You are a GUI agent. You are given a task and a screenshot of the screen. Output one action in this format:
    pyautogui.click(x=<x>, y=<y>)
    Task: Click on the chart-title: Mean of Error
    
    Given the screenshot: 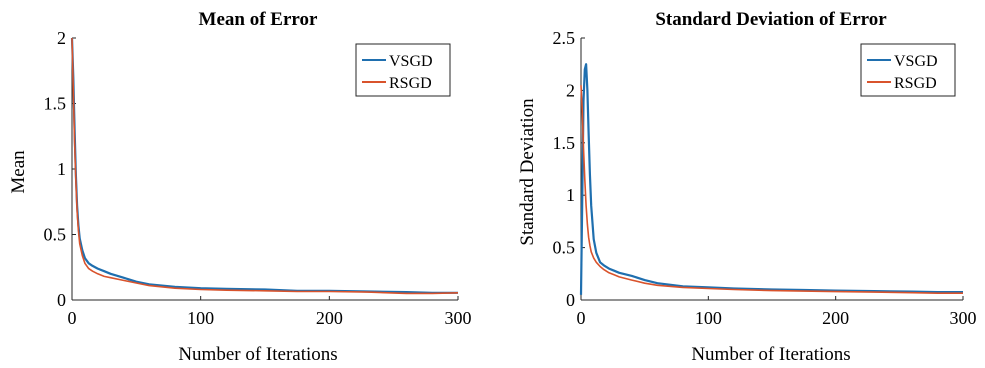 What is the action you would take?
    pyautogui.click(x=258, y=19)
    